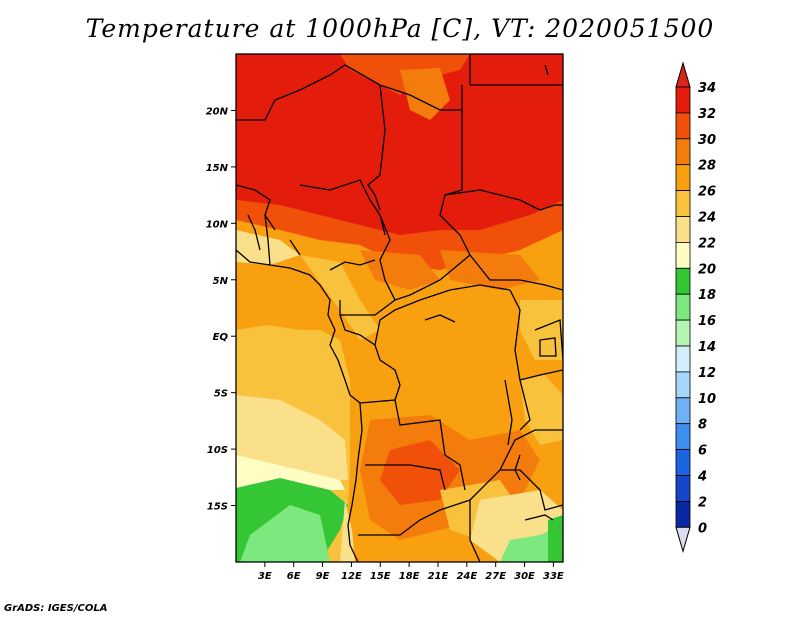 The height and width of the screenshot is (618, 800). Describe the element at coordinates (323, 576) in the screenshot. I see `x-tick-label: 9E` at that location.